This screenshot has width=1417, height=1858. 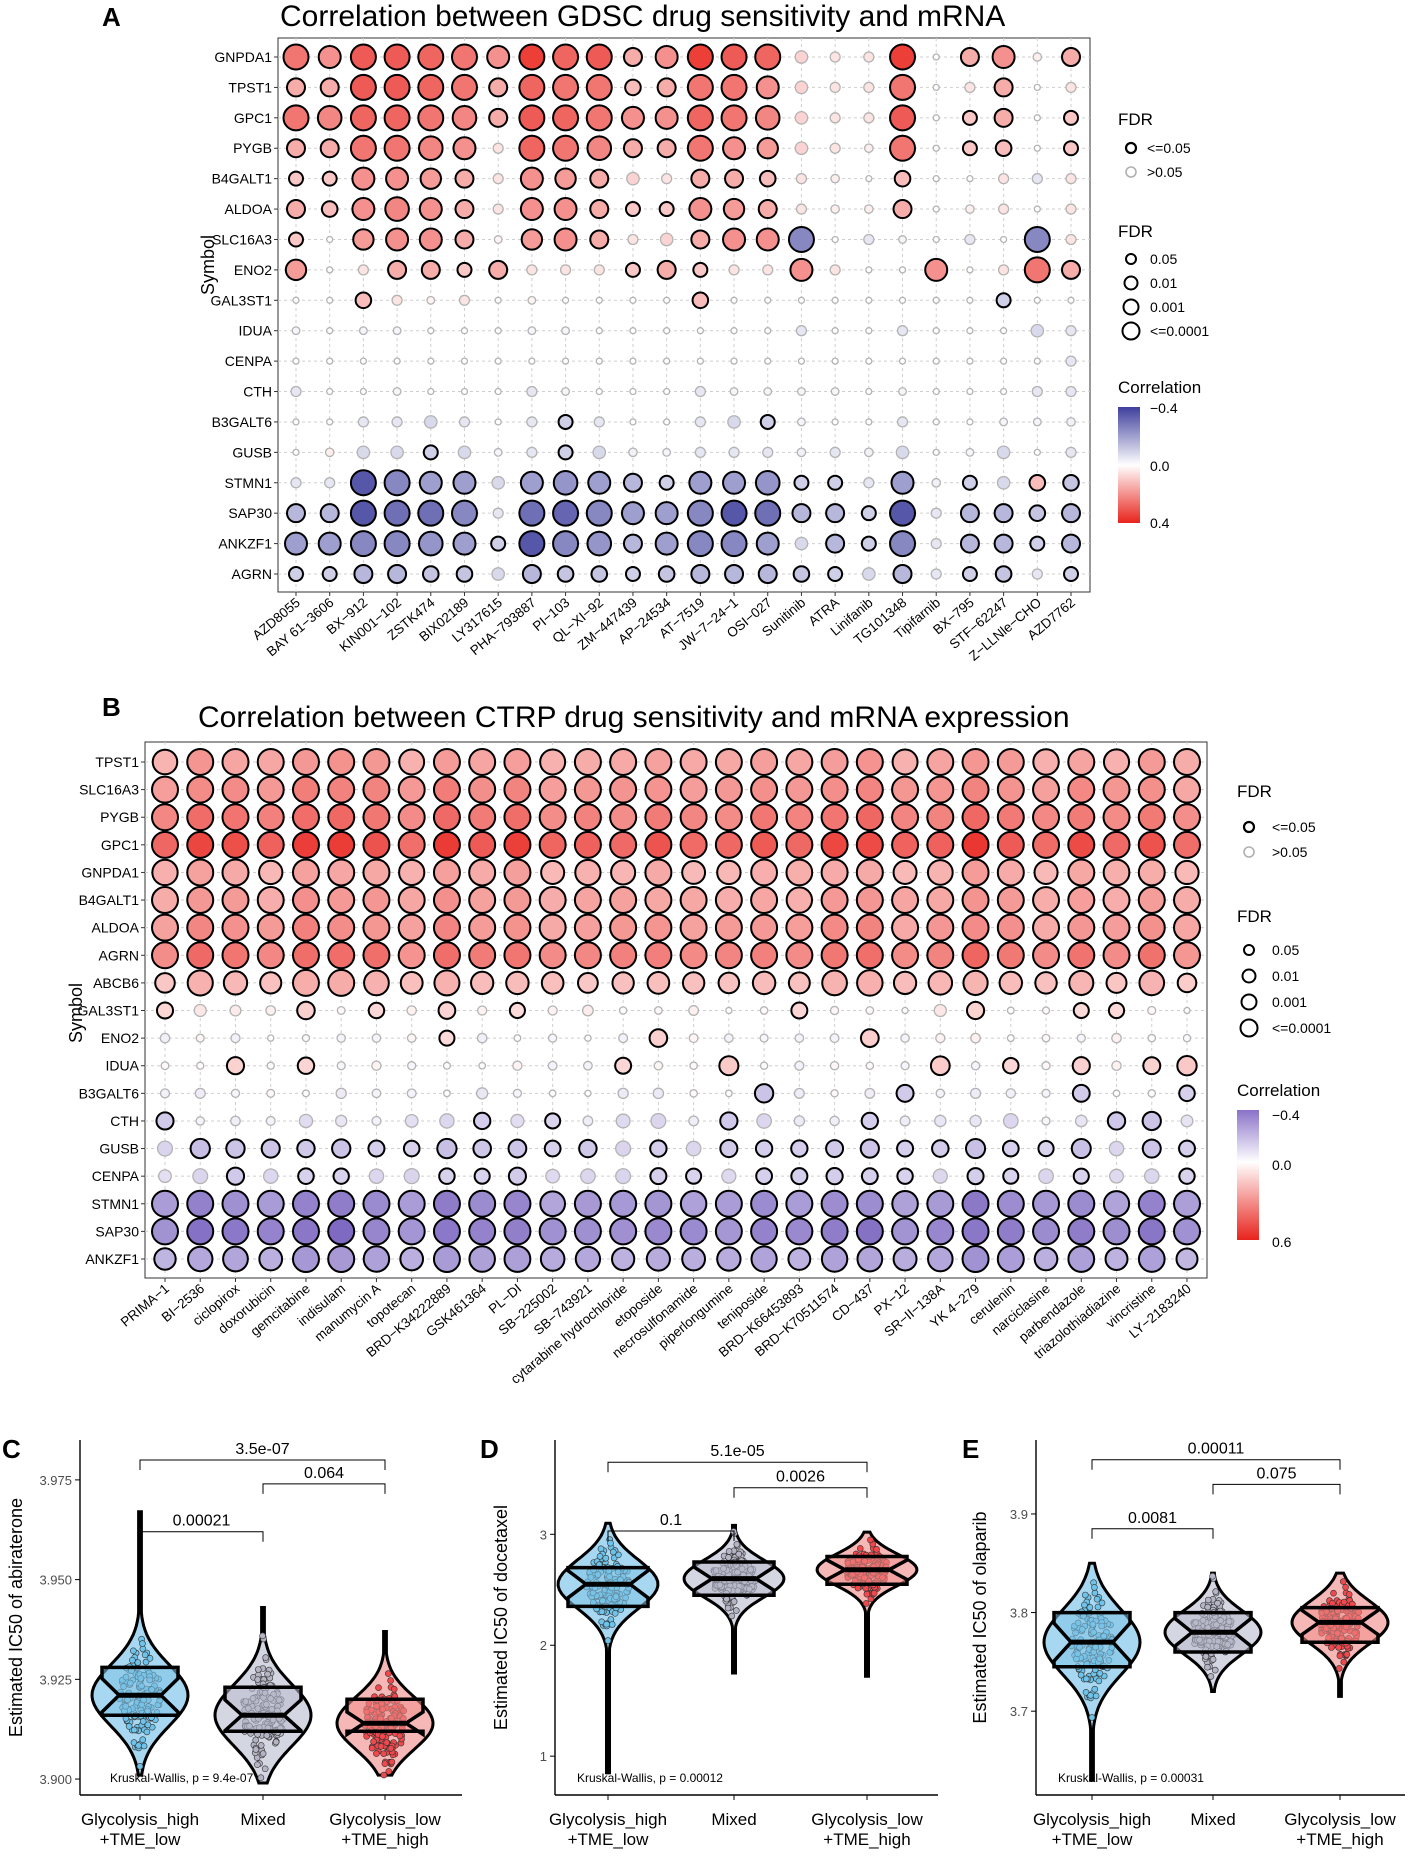 I want to click on y-tick-label: 3.950, so click(x=55, y=1580).